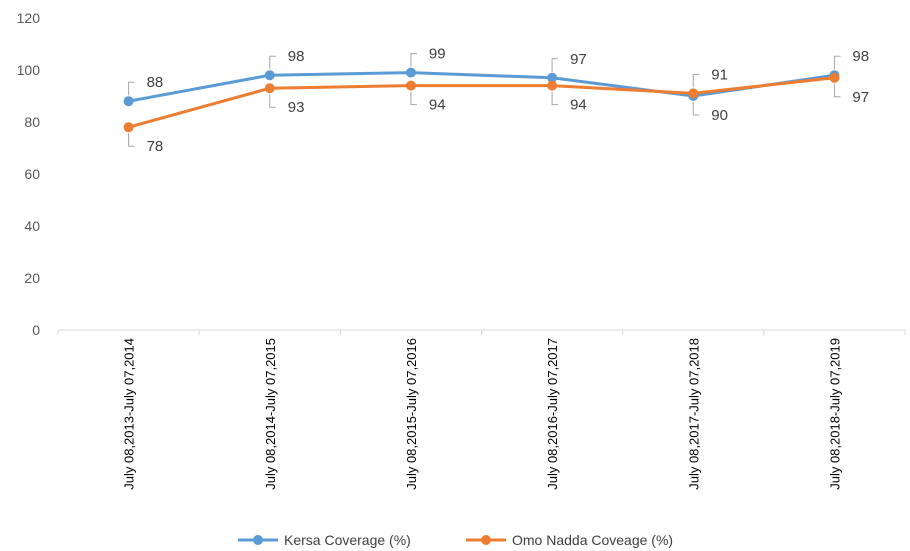 The image size is (910, 551). What do you see at coordinates (437, 54) in the screenshot?
I see `data-label: 99` at bounding box center [437, 54].